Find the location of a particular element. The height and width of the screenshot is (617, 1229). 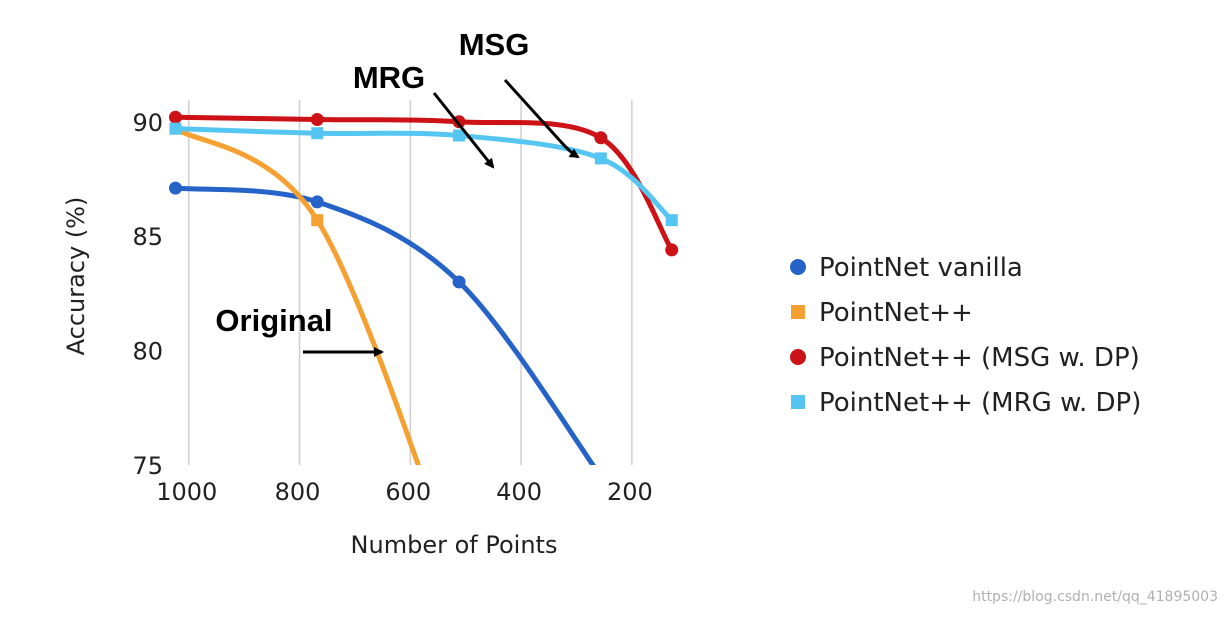

legend-label-pointnet-msg-w-dp: PointNet++ (MSG w. DP) is located at coordinates (979, 358).